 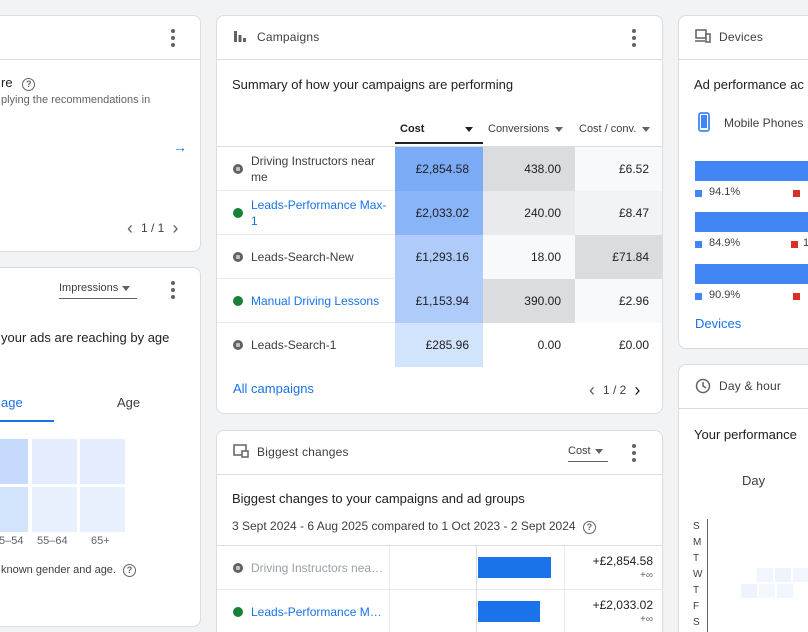 I want to click on column-header-conversions: Conversions, so click(x=526, y=129).